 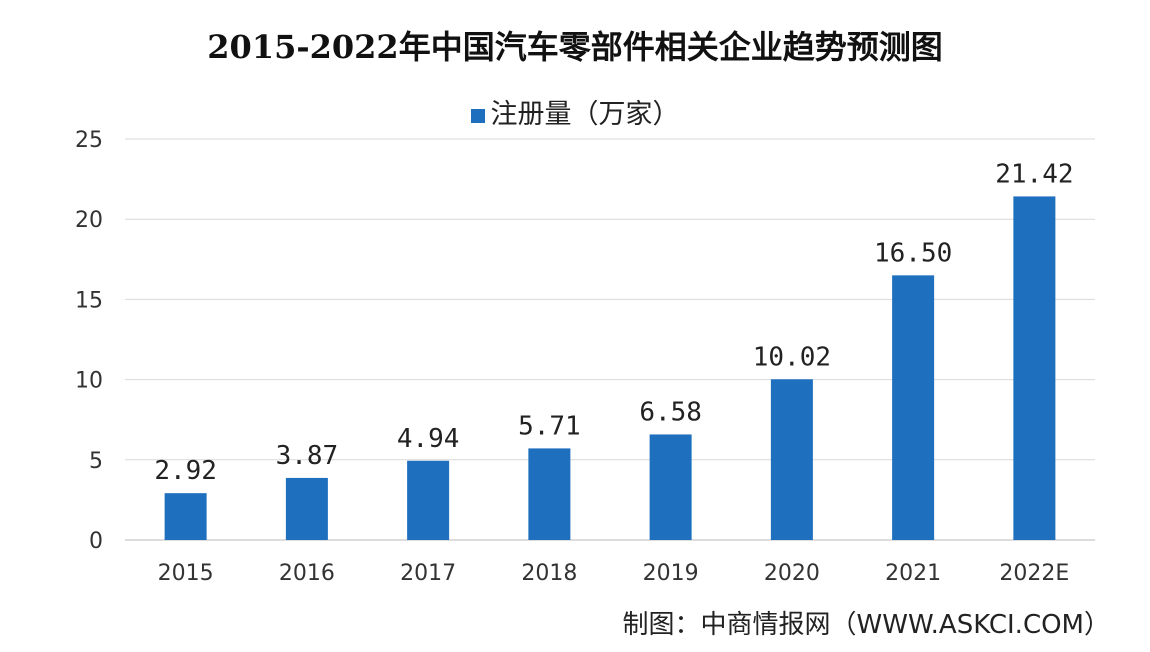 I want to click on y-tick-label: 0, so click(x=96, y=541).